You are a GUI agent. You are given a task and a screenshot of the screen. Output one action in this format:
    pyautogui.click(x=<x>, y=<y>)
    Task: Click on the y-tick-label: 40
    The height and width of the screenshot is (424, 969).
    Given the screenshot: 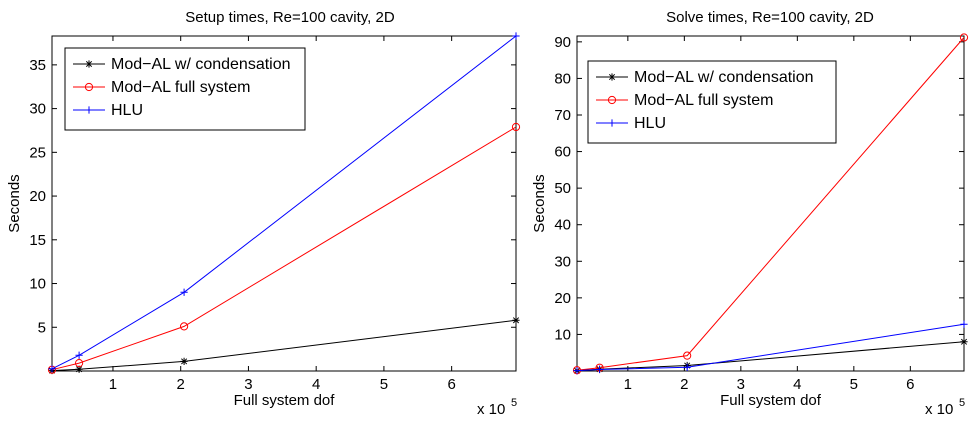 What is the action you would take?
    pyautogui.click(x=562, y=225)
    